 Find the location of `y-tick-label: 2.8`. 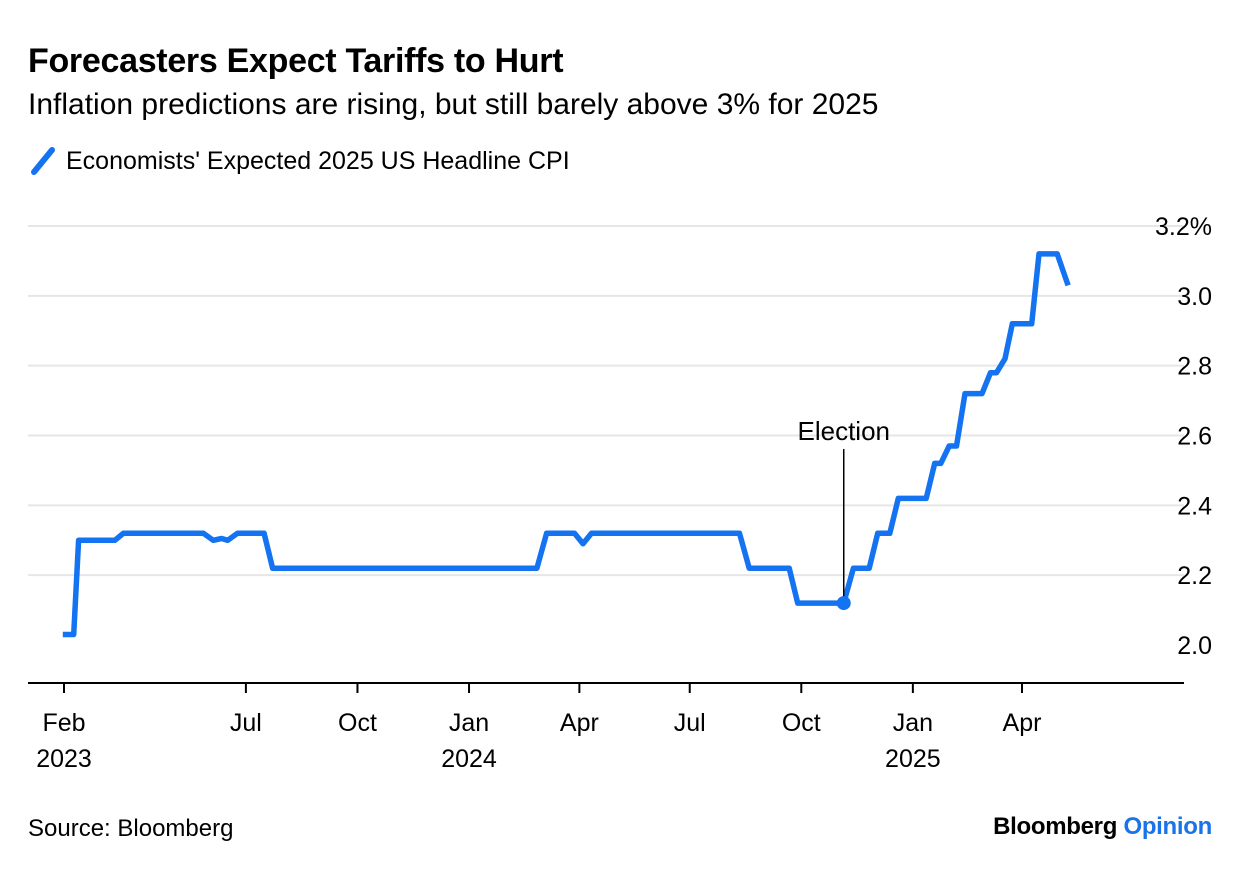

y-tick-label: 2.8 is located at coordinates (1194, 367).